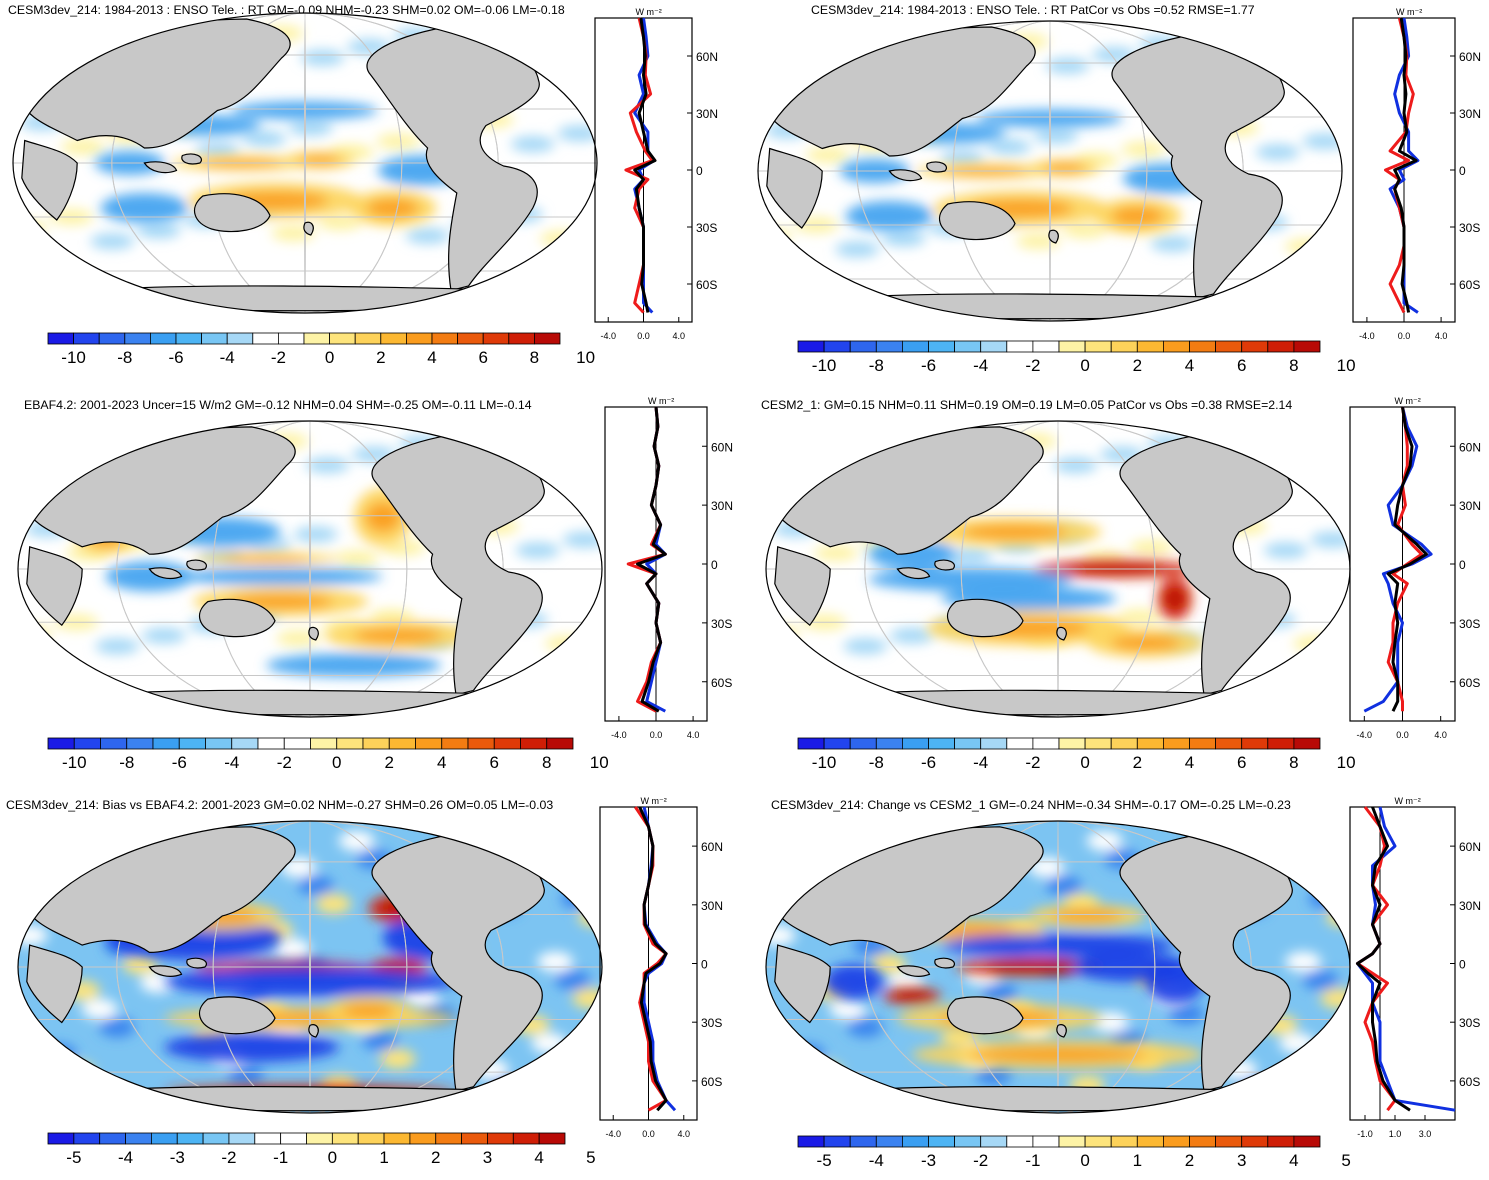  Describe the element at coordinates (1074, 1152) in the screenshot. I see `colorbar: -5 -4 -3 -2 -1 0 1 2 3 4 5` at that location.